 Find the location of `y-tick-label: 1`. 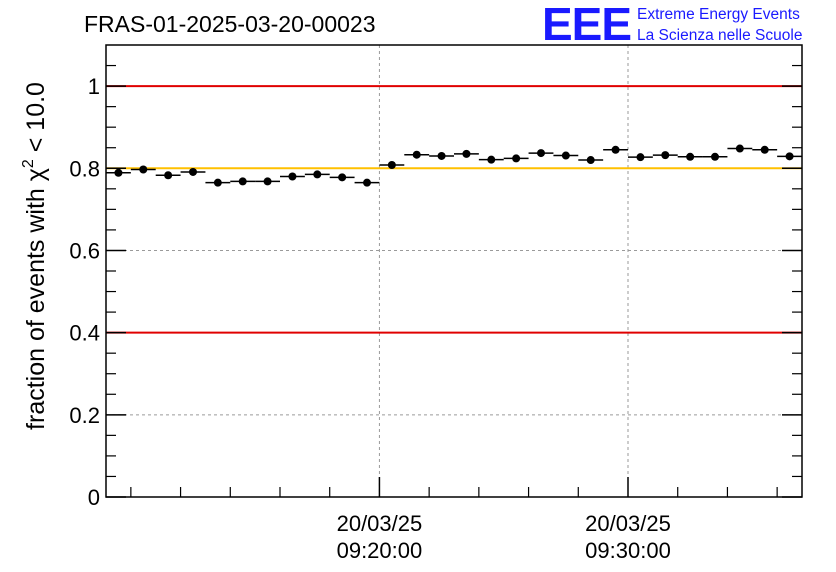

y-tick-label: 1 is located at coordinates (94, 86).